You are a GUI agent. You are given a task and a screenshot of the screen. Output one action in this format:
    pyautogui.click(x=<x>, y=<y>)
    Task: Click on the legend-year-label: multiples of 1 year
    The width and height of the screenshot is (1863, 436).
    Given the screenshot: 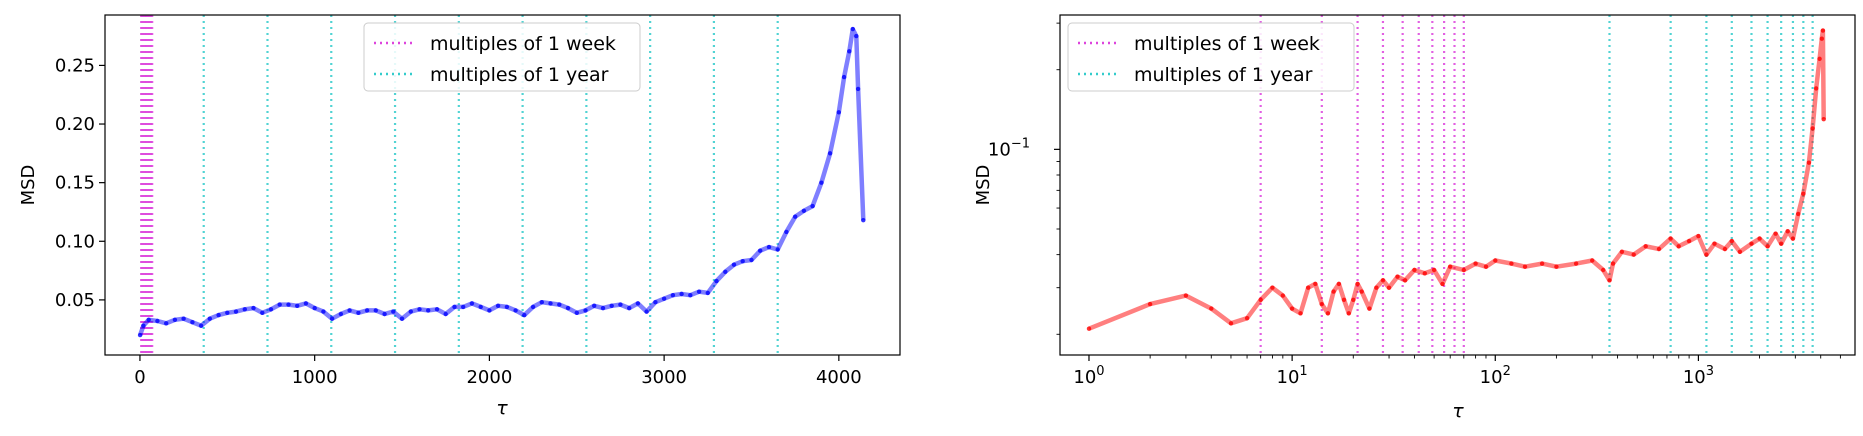 What is the action you would take?
    pyautogui.click(x=519, y=75)
    